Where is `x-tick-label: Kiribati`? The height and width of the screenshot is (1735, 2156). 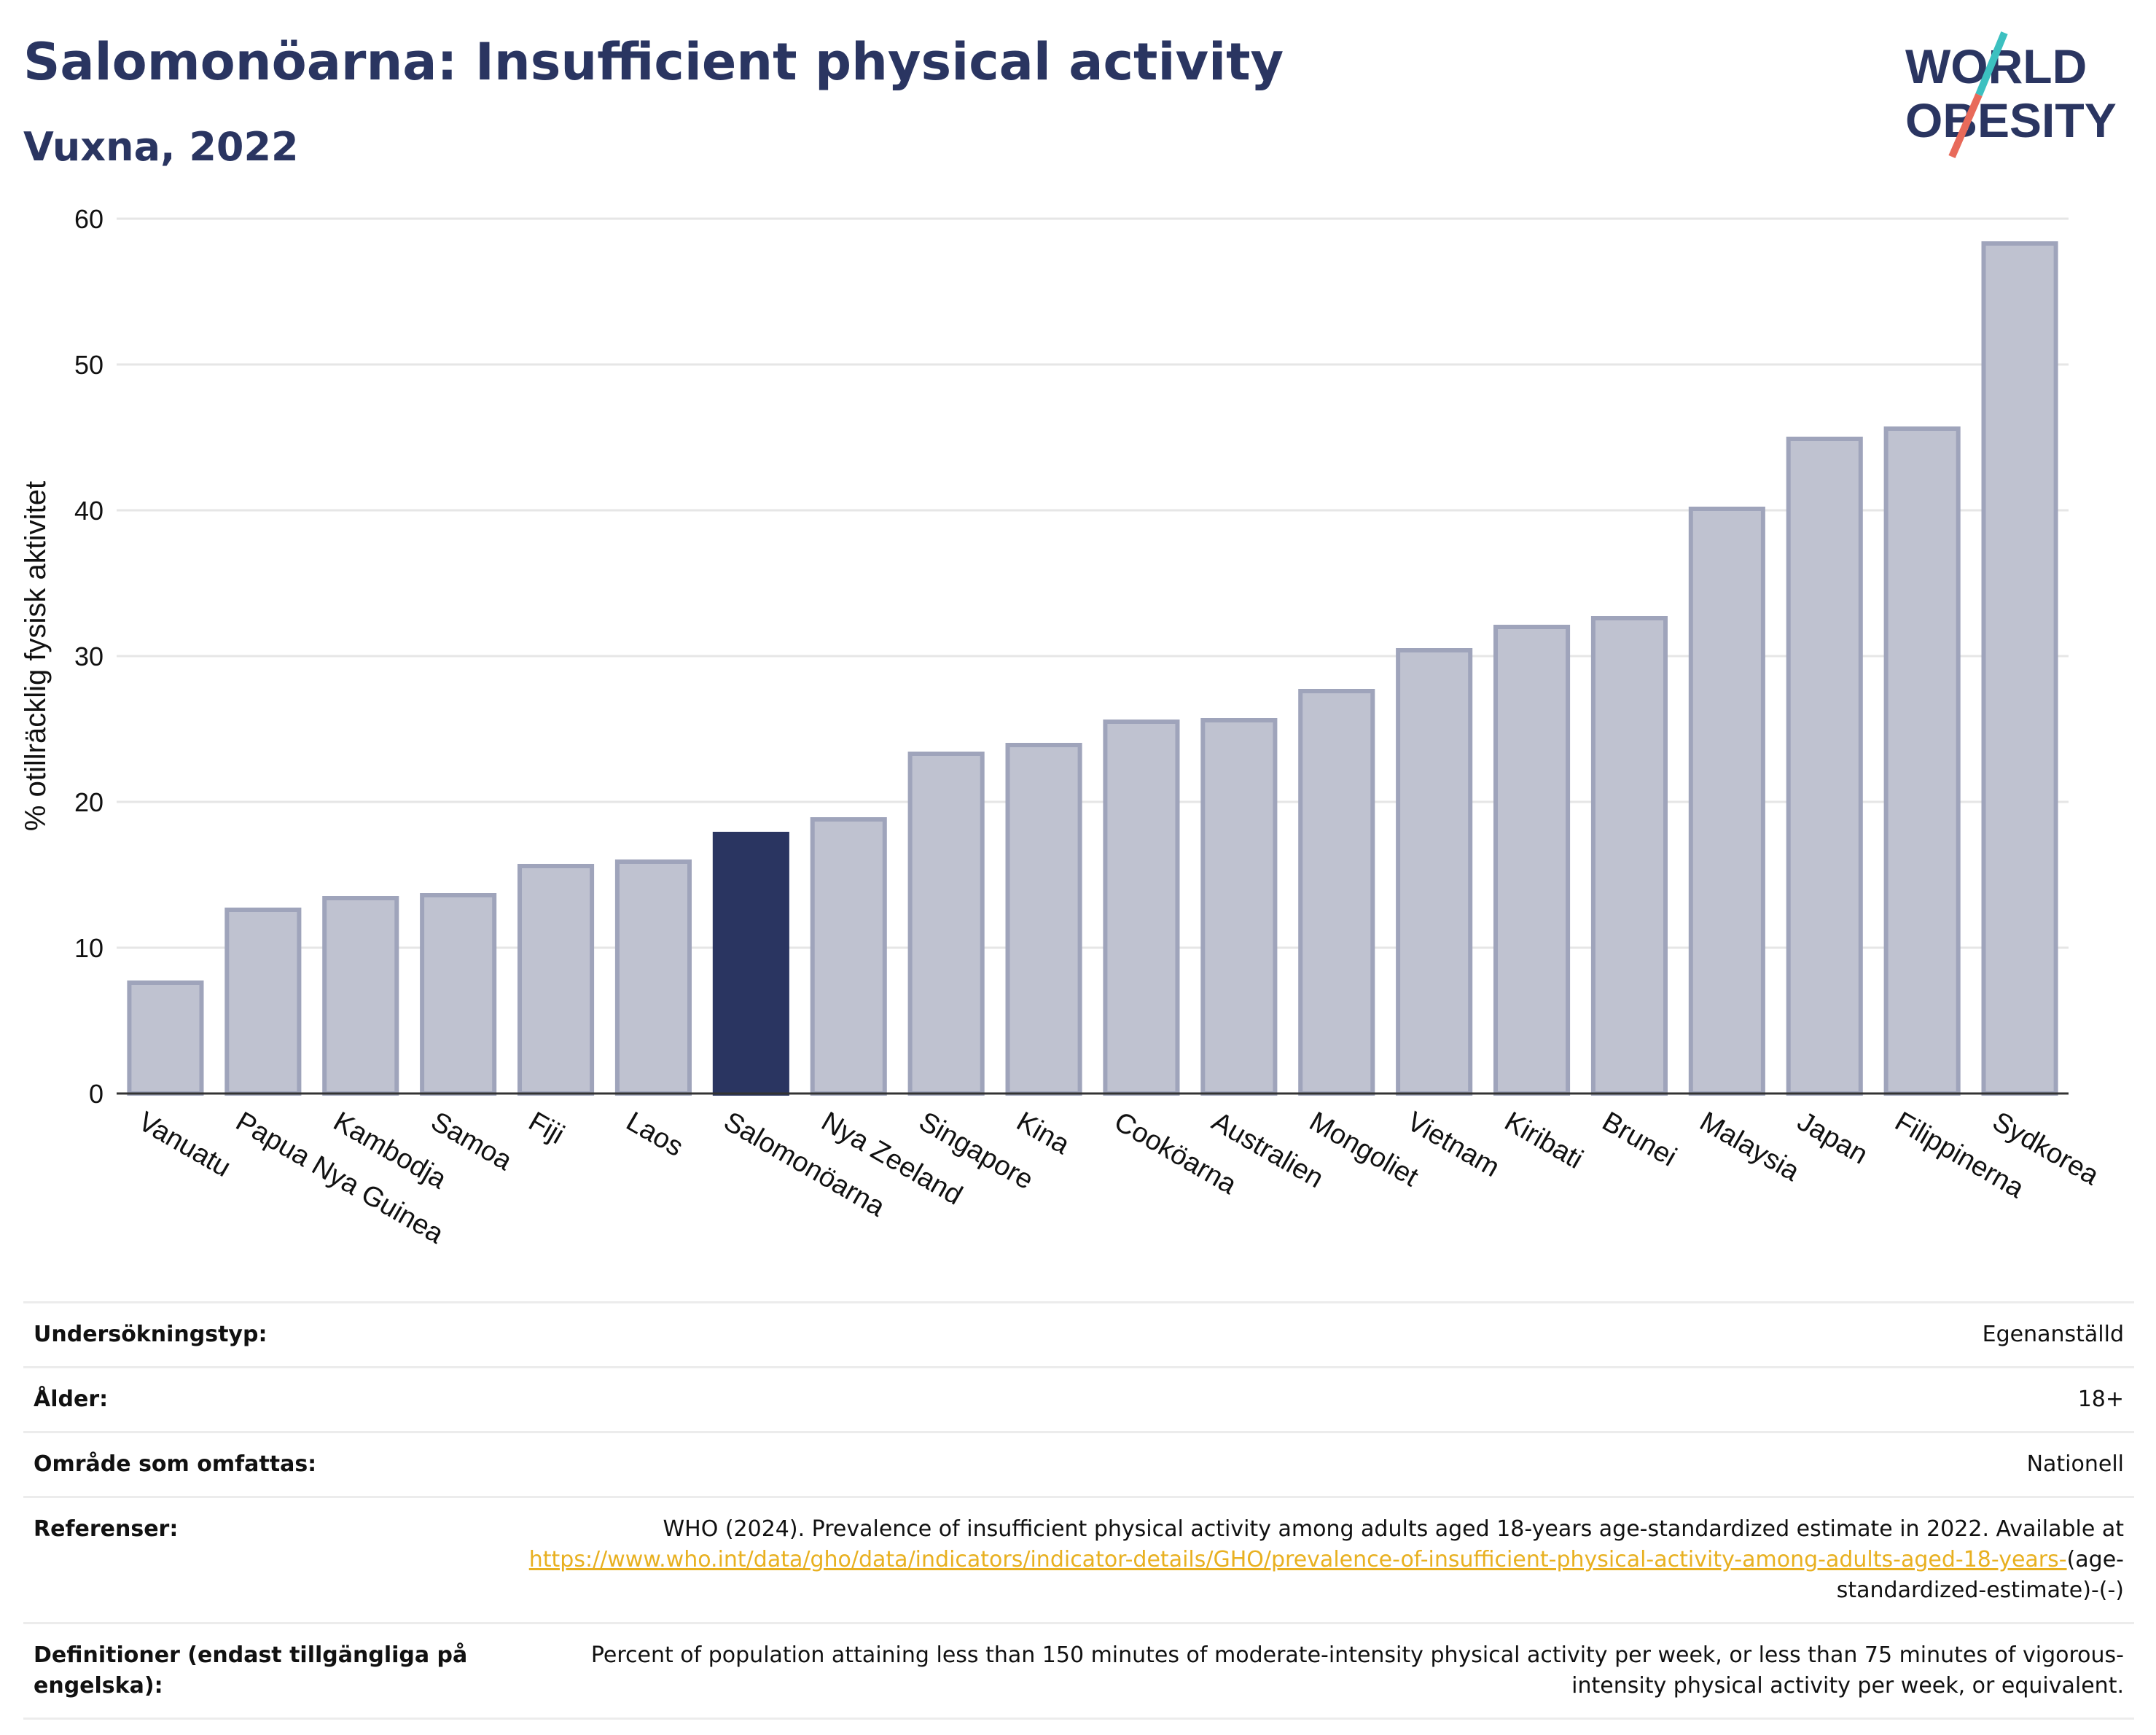 x-tick-label: Kiribati is located at coordinates (1543, 1140).